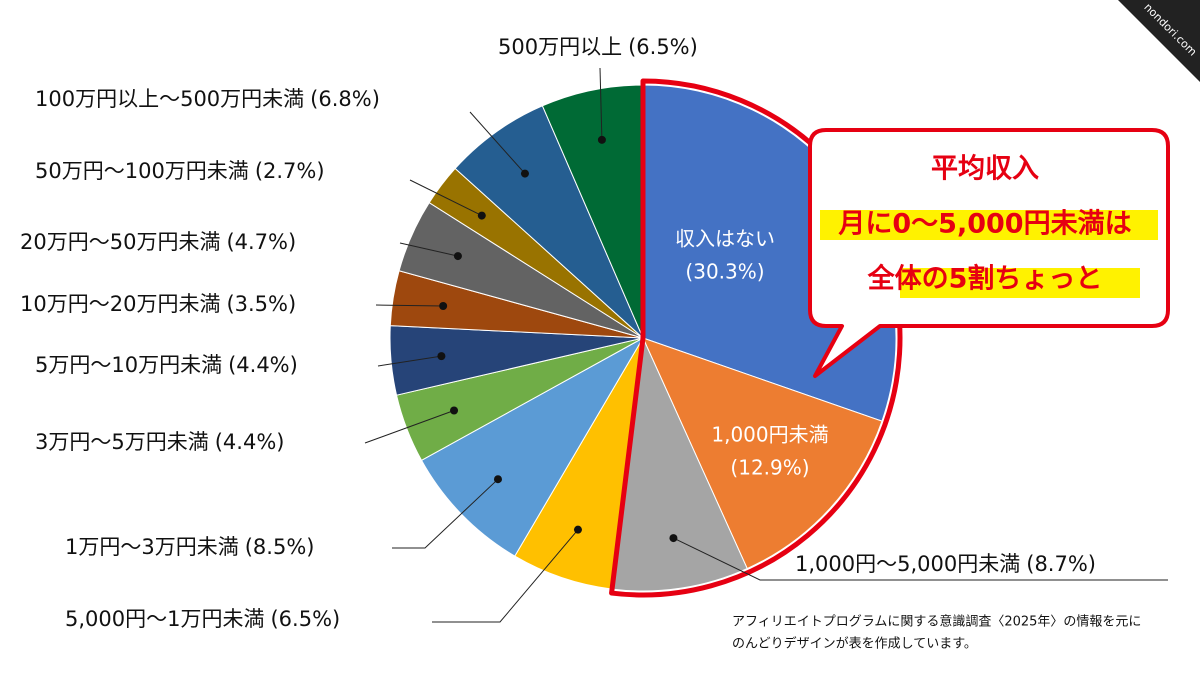 Image resolution: width=1200 pixels, height=675 pixels. I want to click on slice-label: 収入はない, so click(725, 239).